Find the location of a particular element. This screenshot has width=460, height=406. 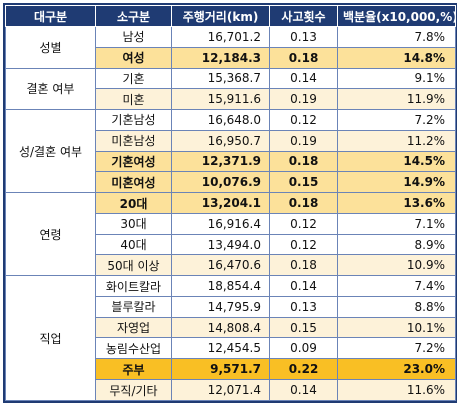

sub-category-cell: 자영업 is located at coordinates (133, 327).